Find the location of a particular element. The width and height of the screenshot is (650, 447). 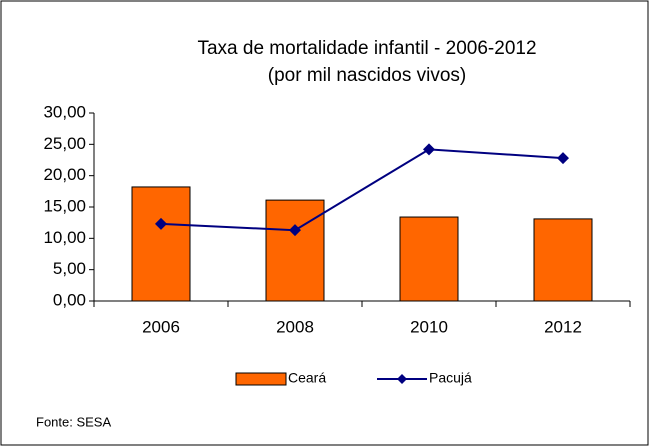

chart-subtitle: (por mil nascidos vivos) is located at coordinates (367, 75).